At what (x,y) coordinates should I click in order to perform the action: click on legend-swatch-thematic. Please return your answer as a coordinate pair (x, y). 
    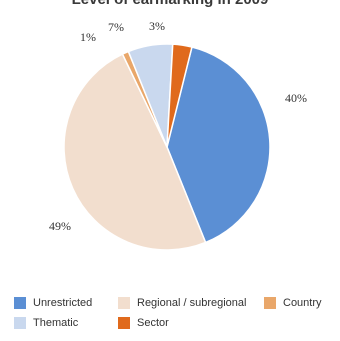
    Looking at the image, I should click on (20, 323).